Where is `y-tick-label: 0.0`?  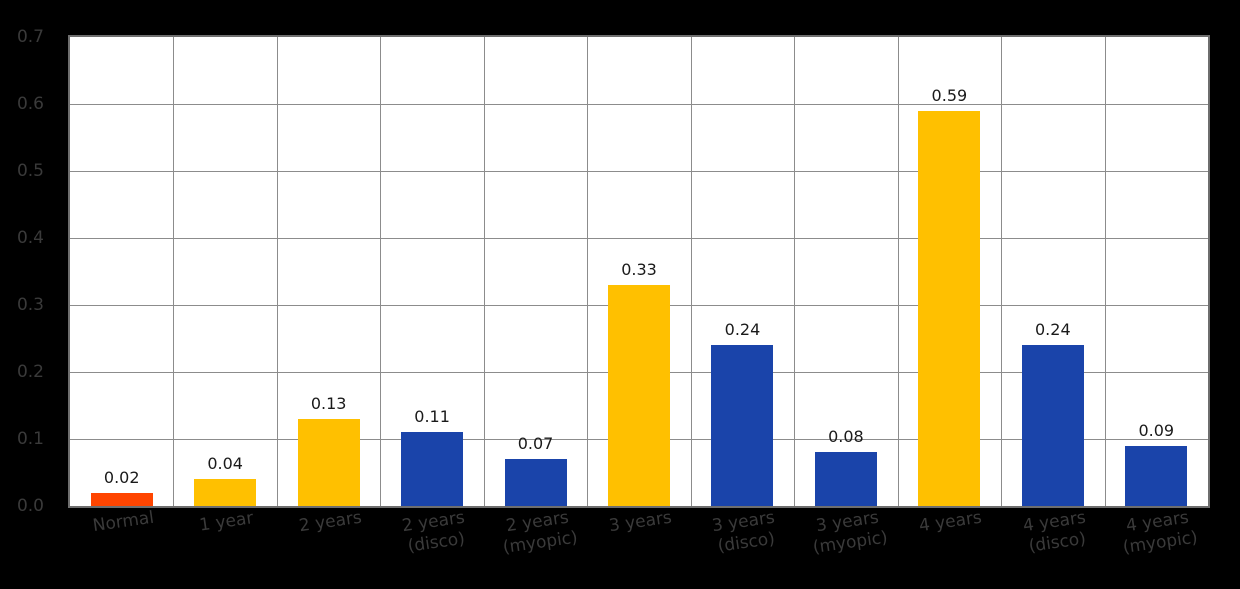 y-tick-label: 0.0 is located at coordinates (30, 506).